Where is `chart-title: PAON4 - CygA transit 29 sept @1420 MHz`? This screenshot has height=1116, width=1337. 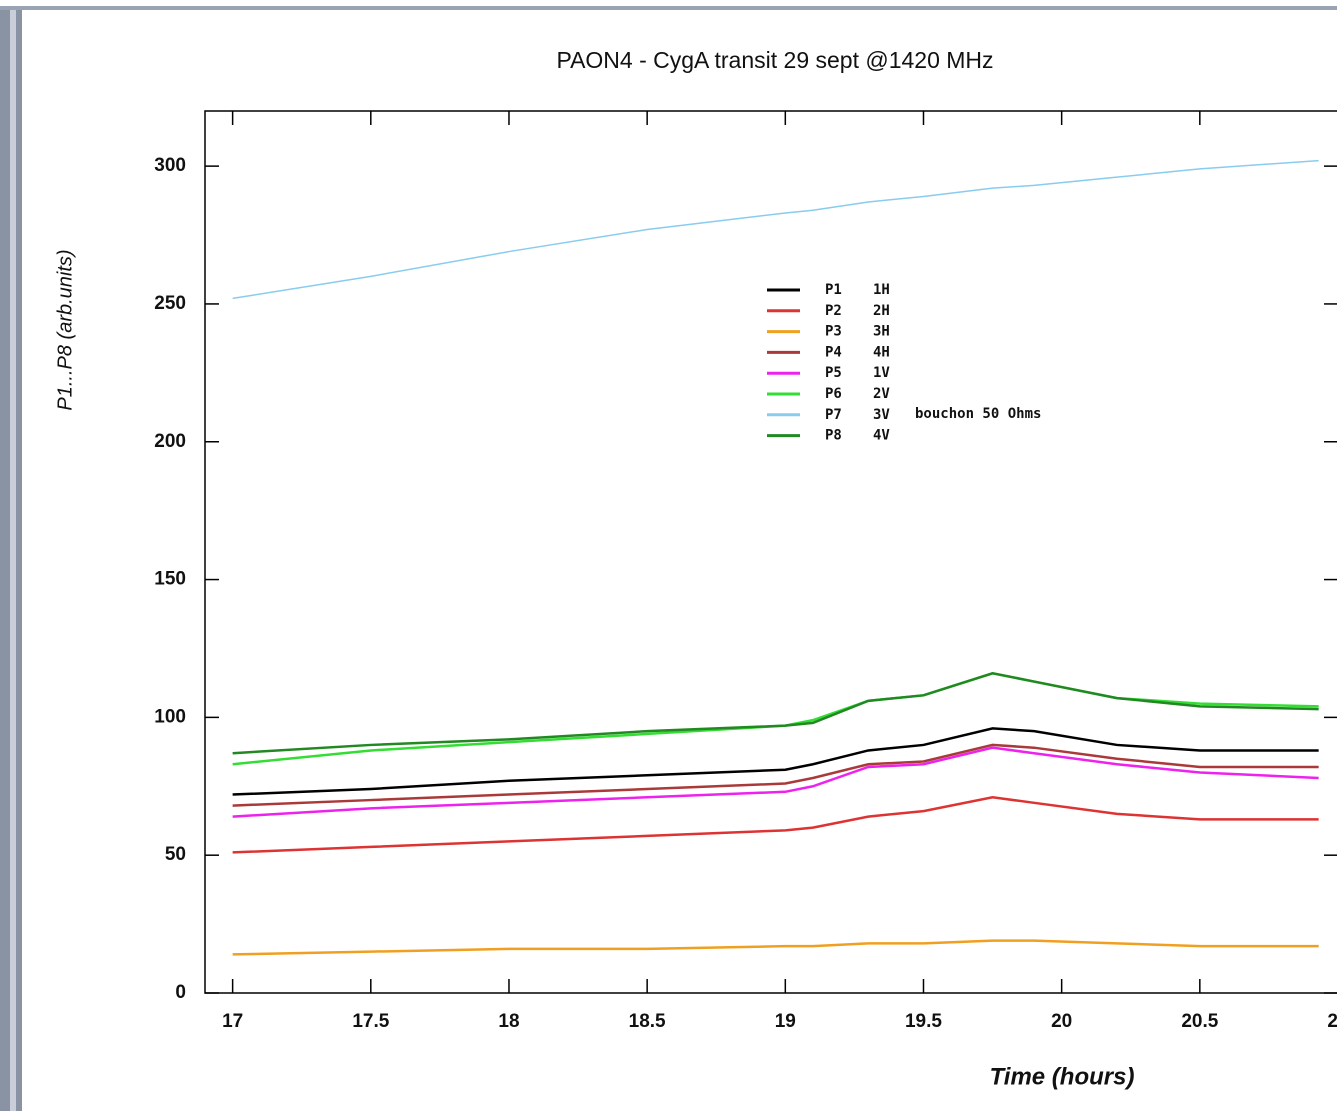 chart-title: PAON4 - CygA transit 29 sept @1420 MHz is located at coordinates (774, 60).